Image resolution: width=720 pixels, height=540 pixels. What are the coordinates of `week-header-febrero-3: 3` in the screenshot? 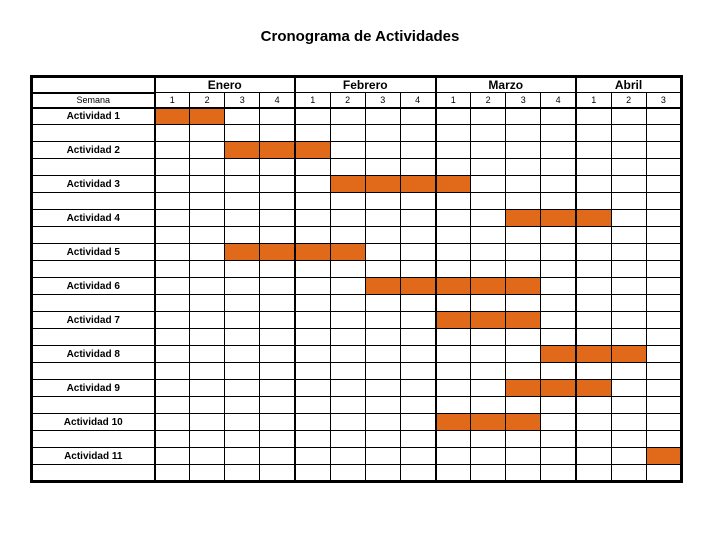 It's located at (382, 100).